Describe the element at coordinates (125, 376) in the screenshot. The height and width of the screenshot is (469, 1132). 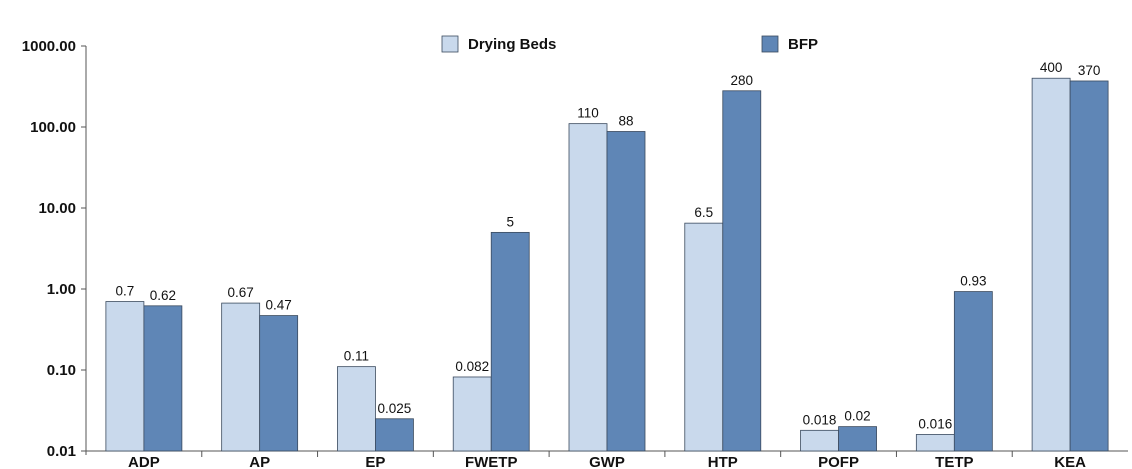
I see `bar-drying-beds-adp` at that location.